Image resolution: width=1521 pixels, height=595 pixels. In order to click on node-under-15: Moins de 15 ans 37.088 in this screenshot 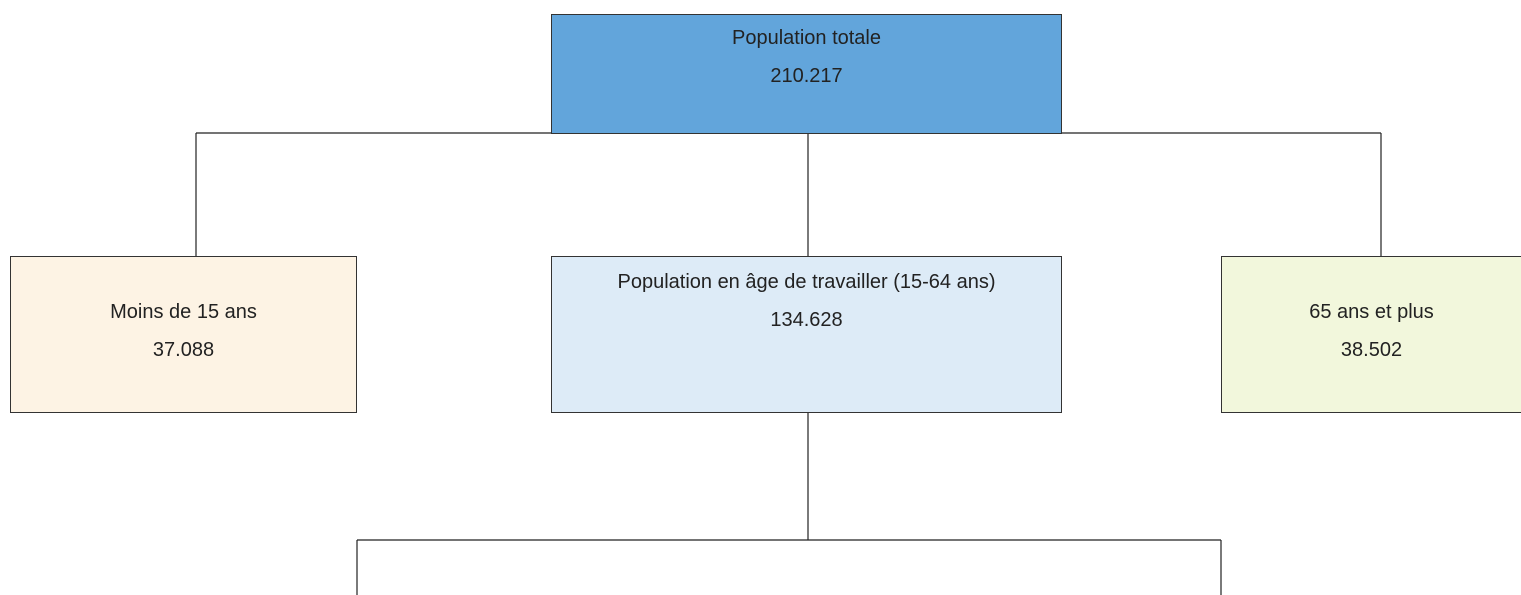, I will do `click(183, 334)`.